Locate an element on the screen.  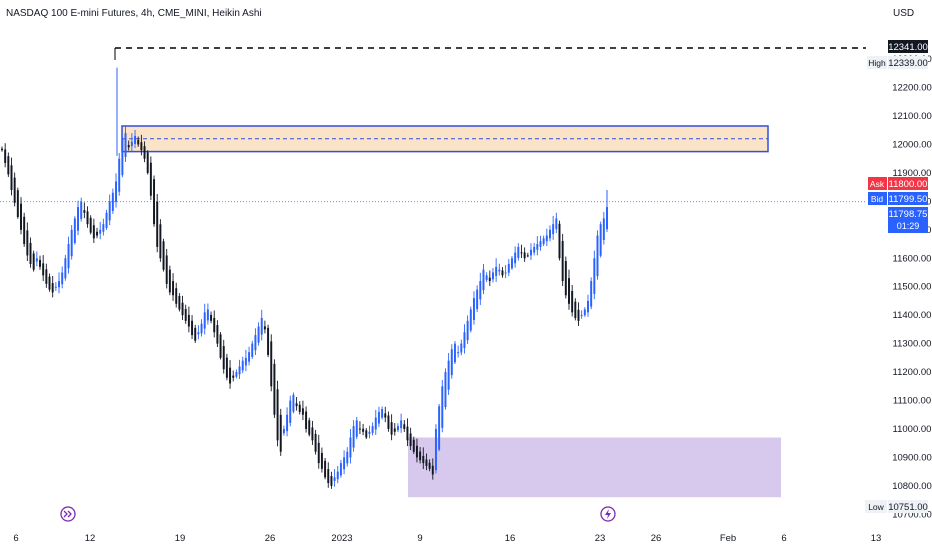
earnings-event-icon is located at coordinates (608, 514).